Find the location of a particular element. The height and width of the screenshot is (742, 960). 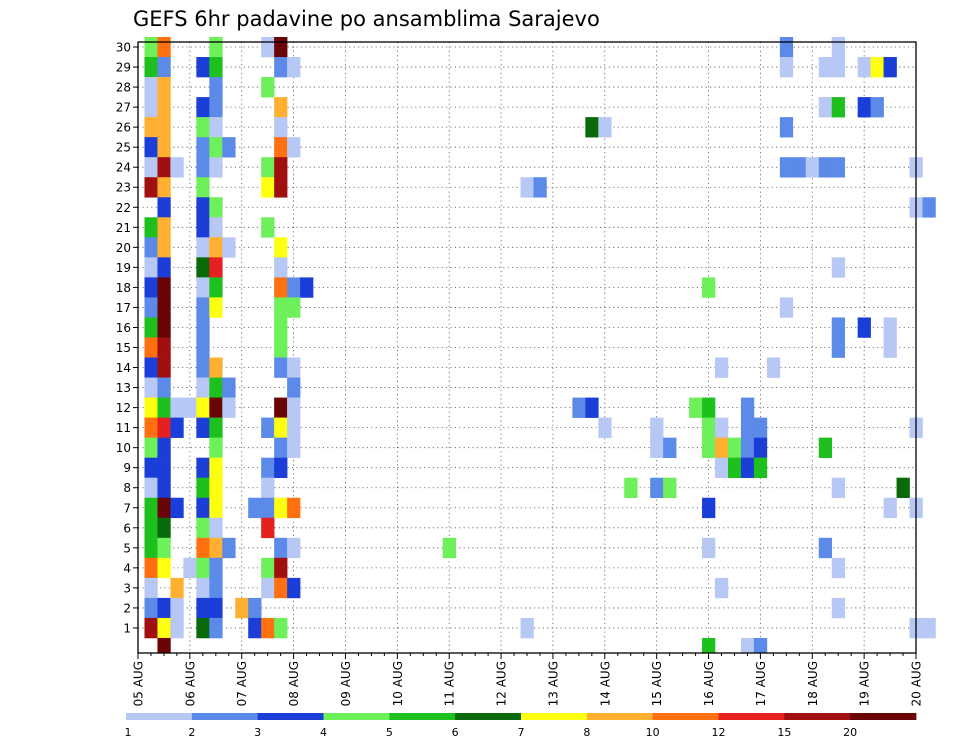

y-tick-label: 16 is located at coordinates (123, 328).